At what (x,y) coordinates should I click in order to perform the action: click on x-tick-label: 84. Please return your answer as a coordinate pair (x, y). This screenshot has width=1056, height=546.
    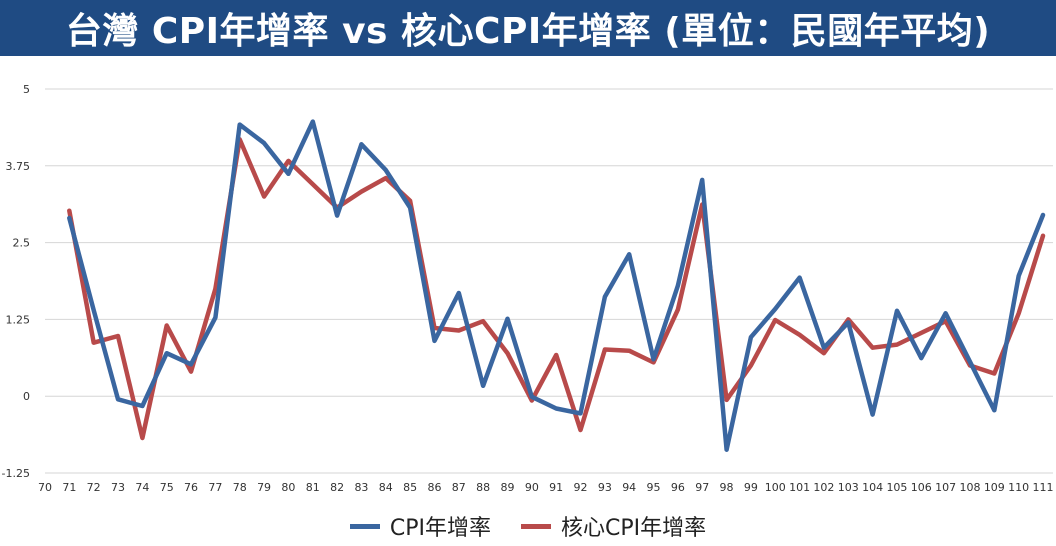
    Looking at the image, I should click on (386, 487).